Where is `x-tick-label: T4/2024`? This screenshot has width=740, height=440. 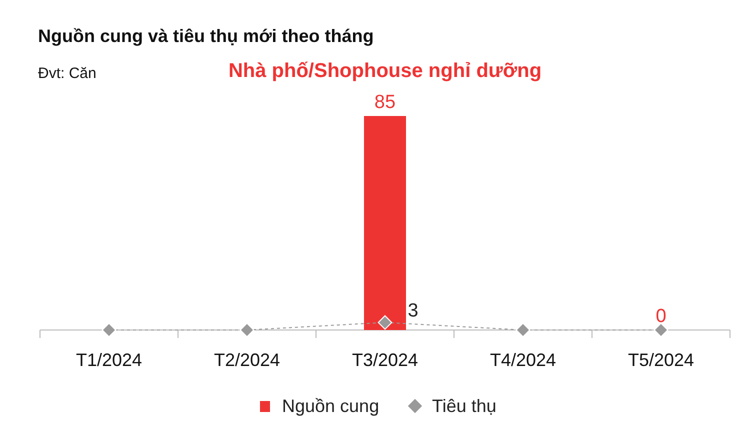
x-tick-label: T4/2024 is located at coordinates (523, 360).